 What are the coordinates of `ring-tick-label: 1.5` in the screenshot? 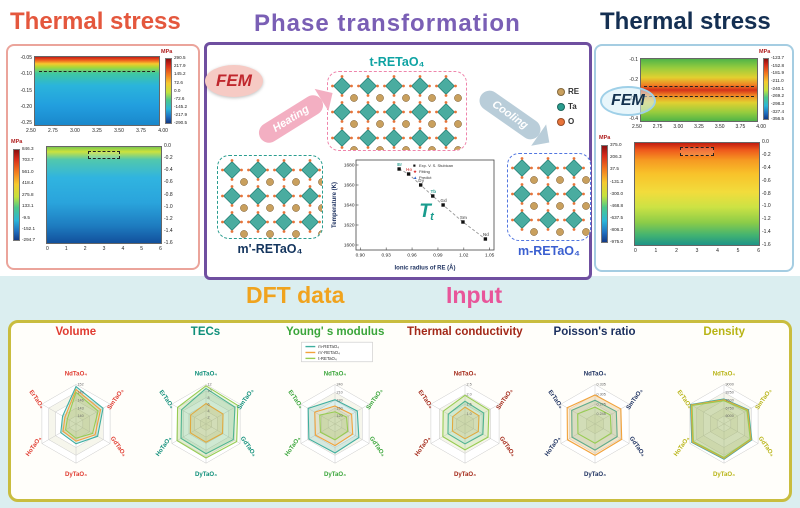 It's located at (468, 404).